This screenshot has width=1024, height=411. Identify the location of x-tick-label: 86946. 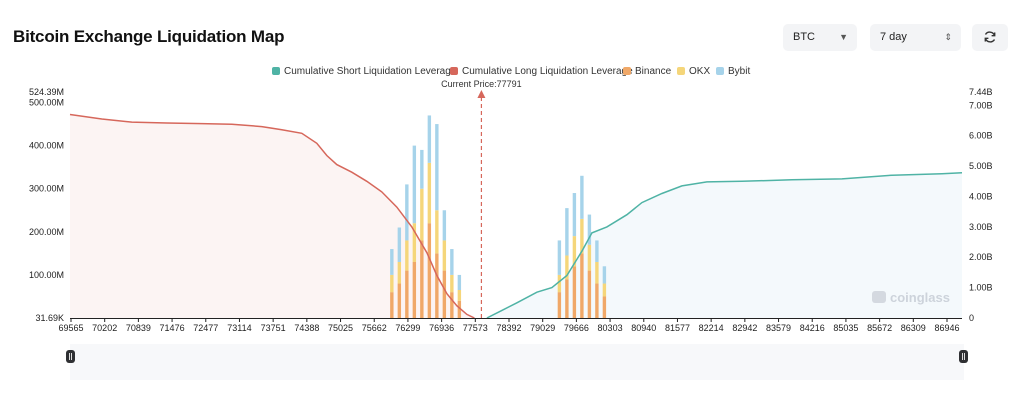
(946, 328).